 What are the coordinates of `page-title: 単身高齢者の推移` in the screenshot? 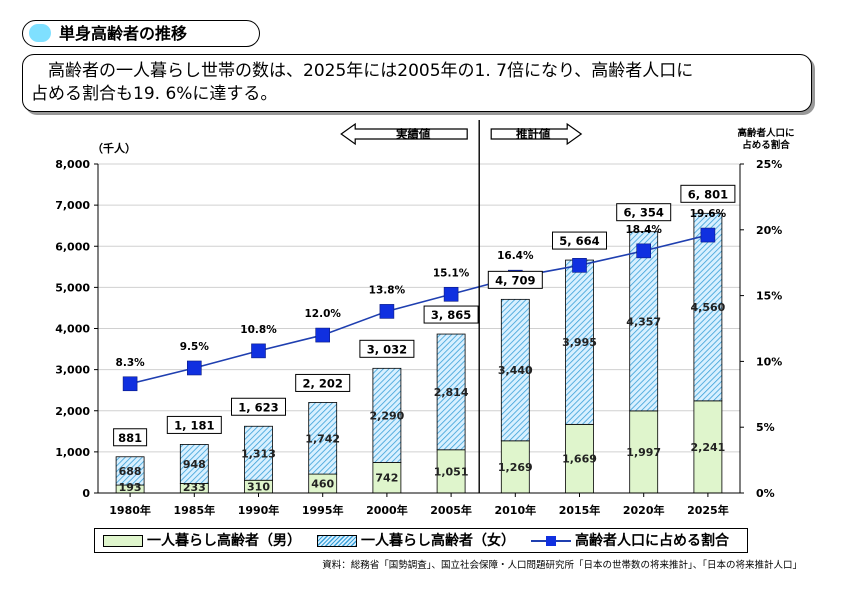 It's located at (123, 33).